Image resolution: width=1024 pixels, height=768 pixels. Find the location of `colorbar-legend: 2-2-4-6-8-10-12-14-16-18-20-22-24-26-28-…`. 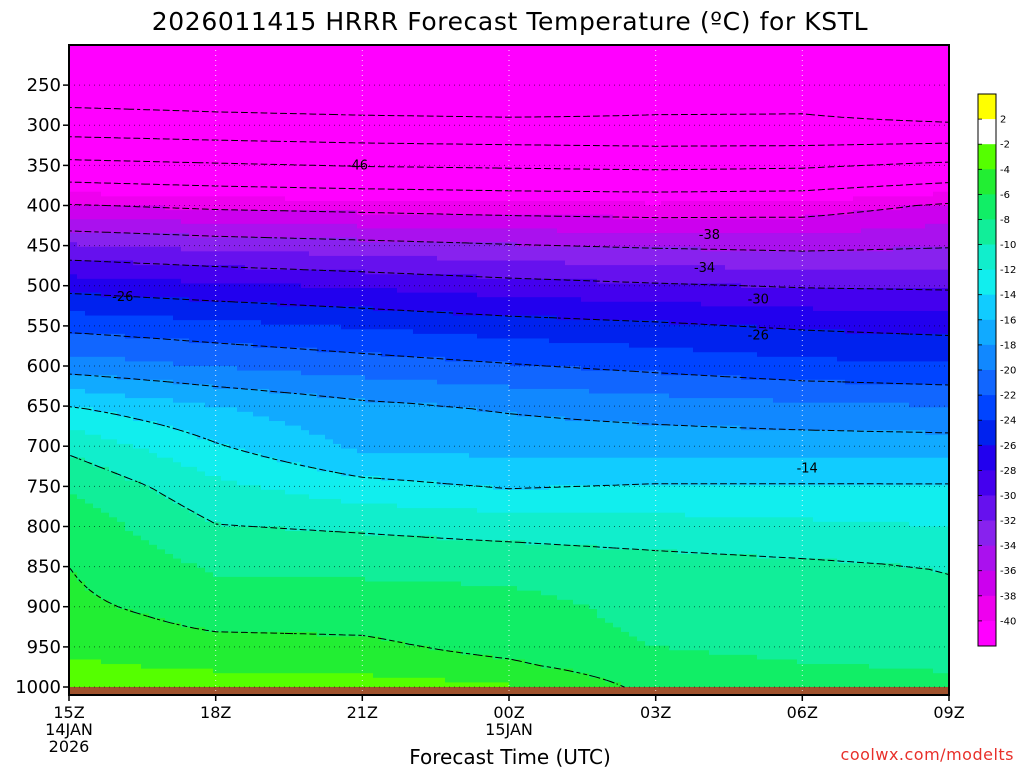

colorbar-legend: 2-2-4-6-8-10-12-14-16-18-20-22-24-26-28-… is located at coordinates (996, 370).